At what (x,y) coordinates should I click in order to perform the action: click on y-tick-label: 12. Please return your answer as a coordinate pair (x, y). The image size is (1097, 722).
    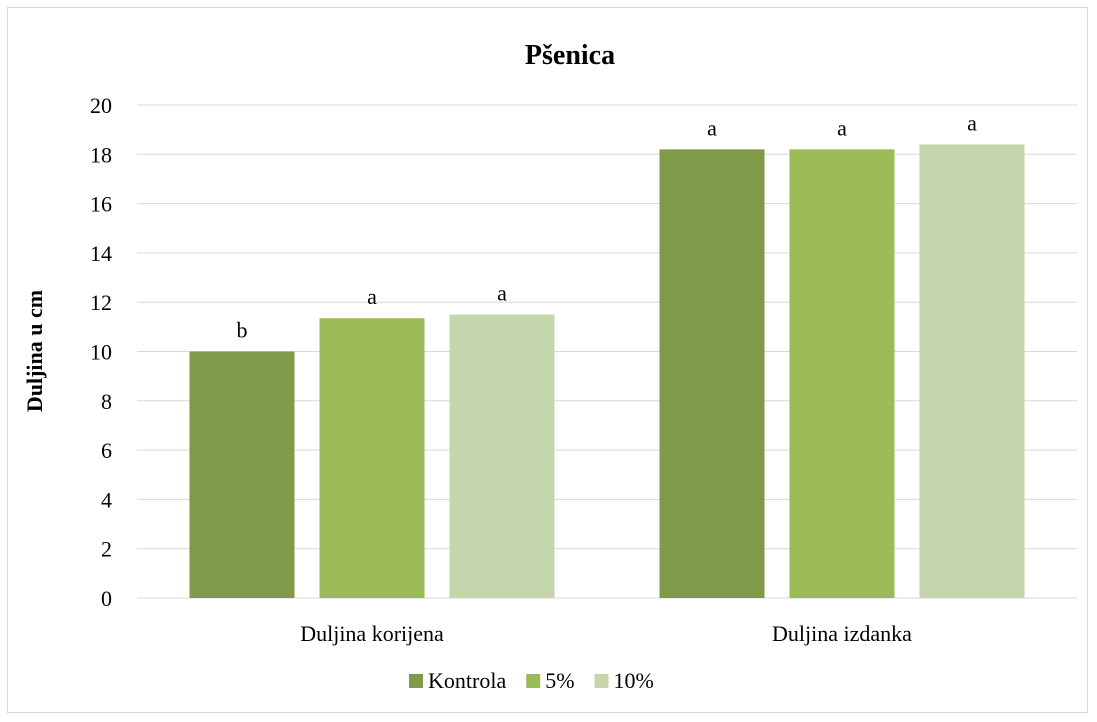
    Looking at the image, I should click on (101, 302).